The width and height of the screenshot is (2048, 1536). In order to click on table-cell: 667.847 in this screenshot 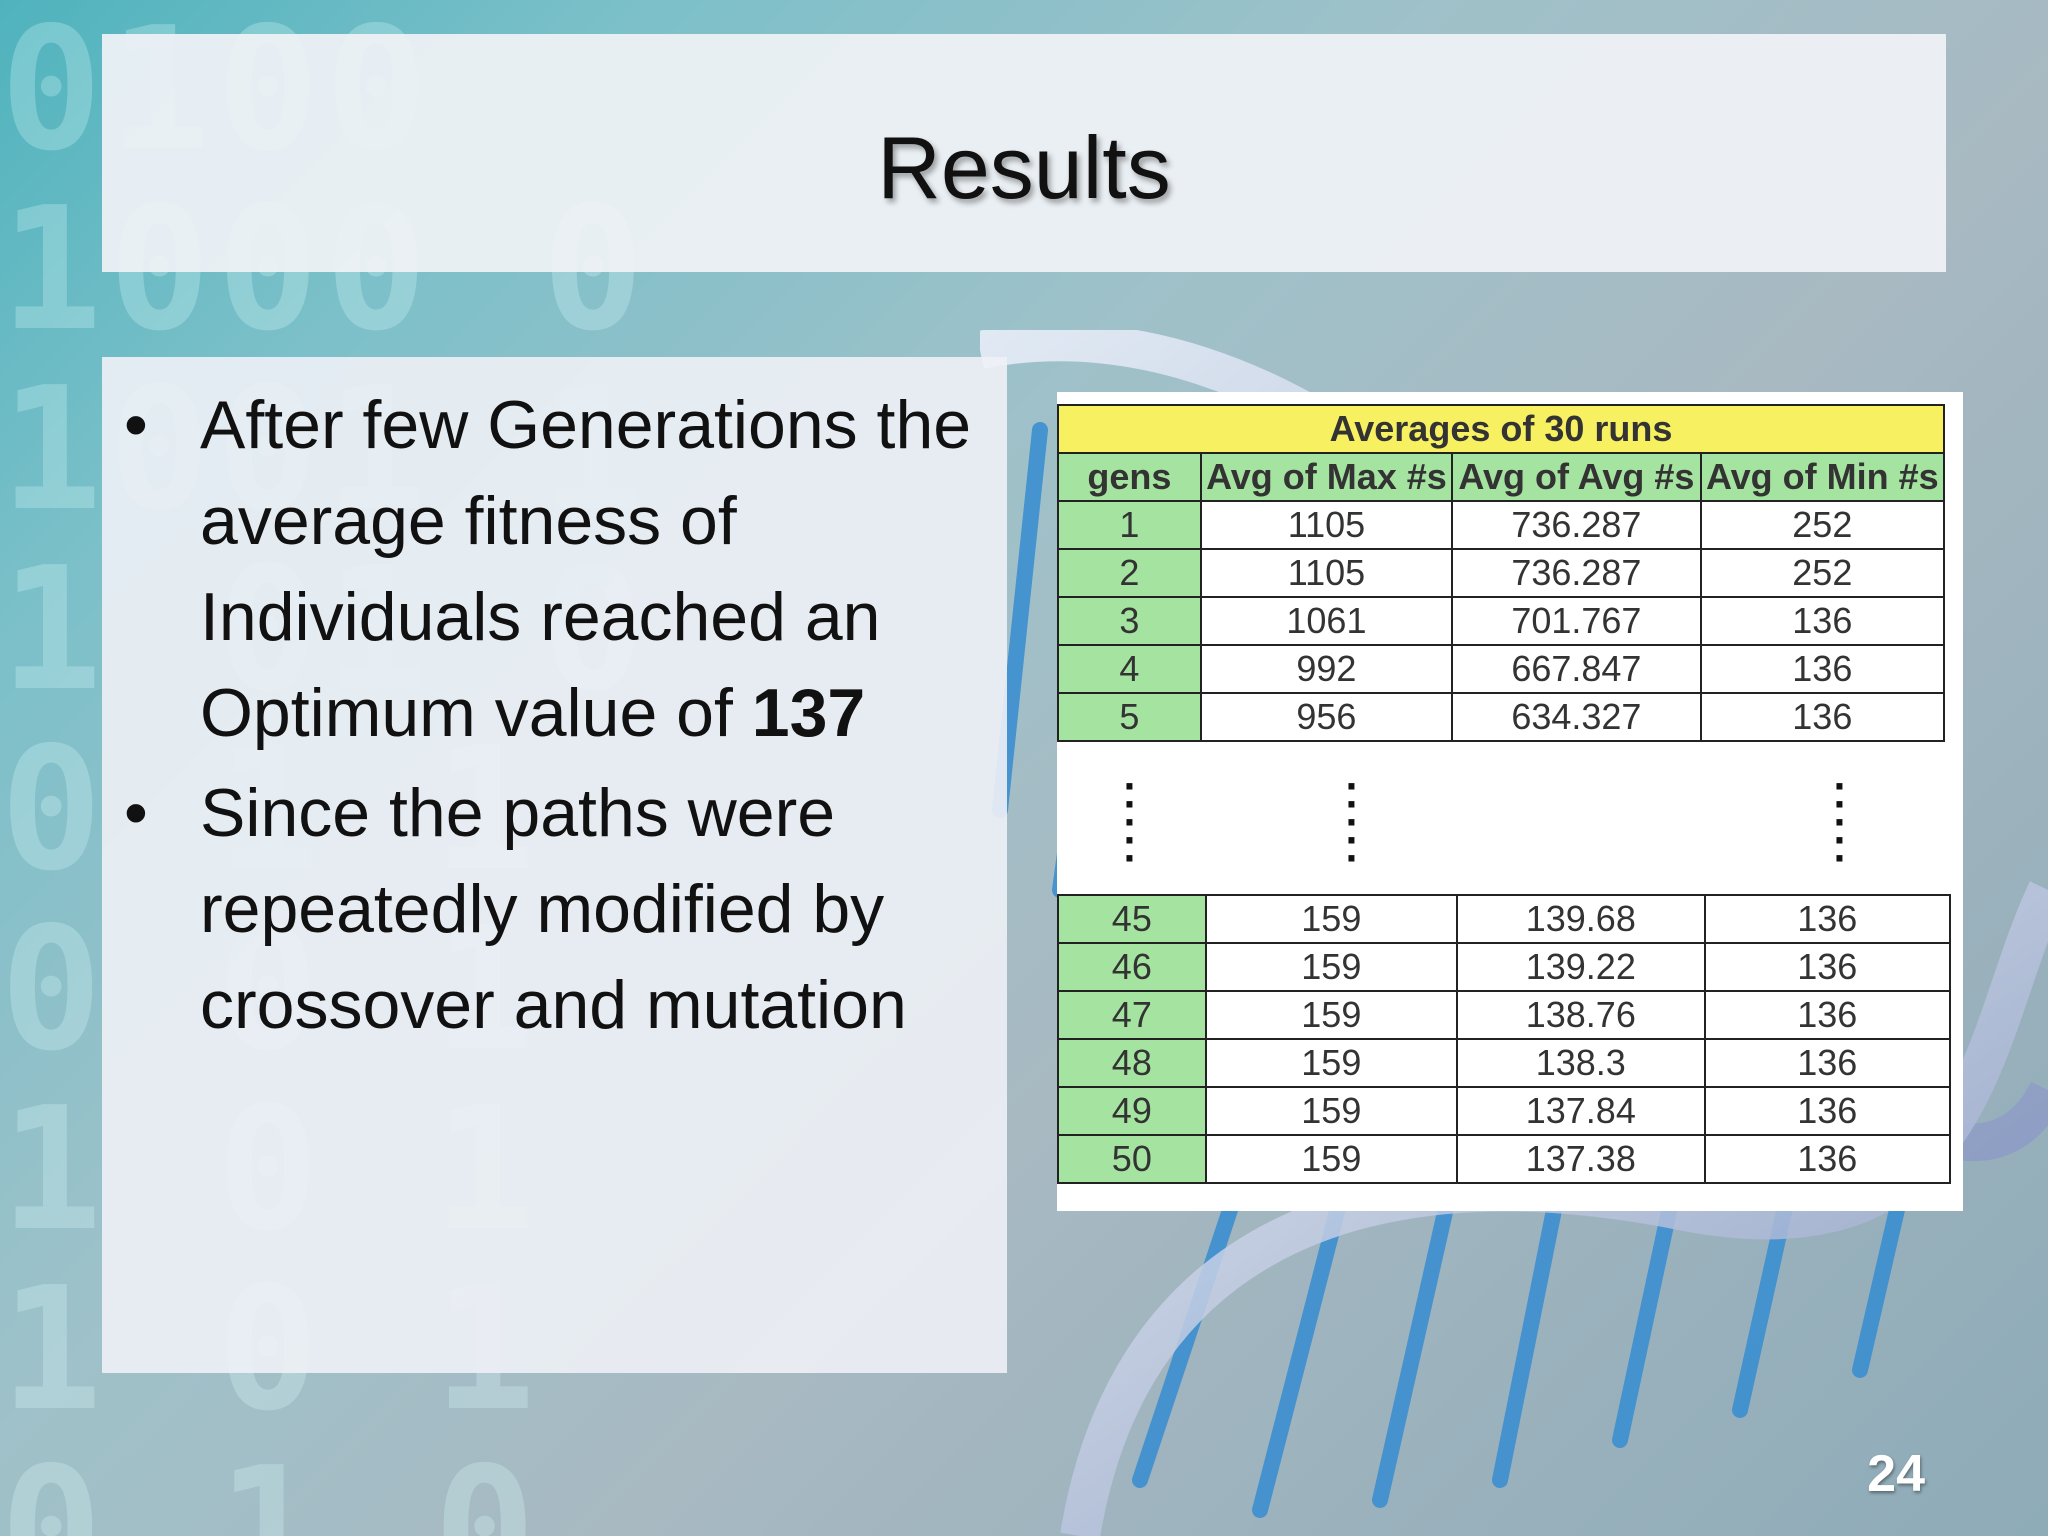, I will do `click(1576, 669)`.